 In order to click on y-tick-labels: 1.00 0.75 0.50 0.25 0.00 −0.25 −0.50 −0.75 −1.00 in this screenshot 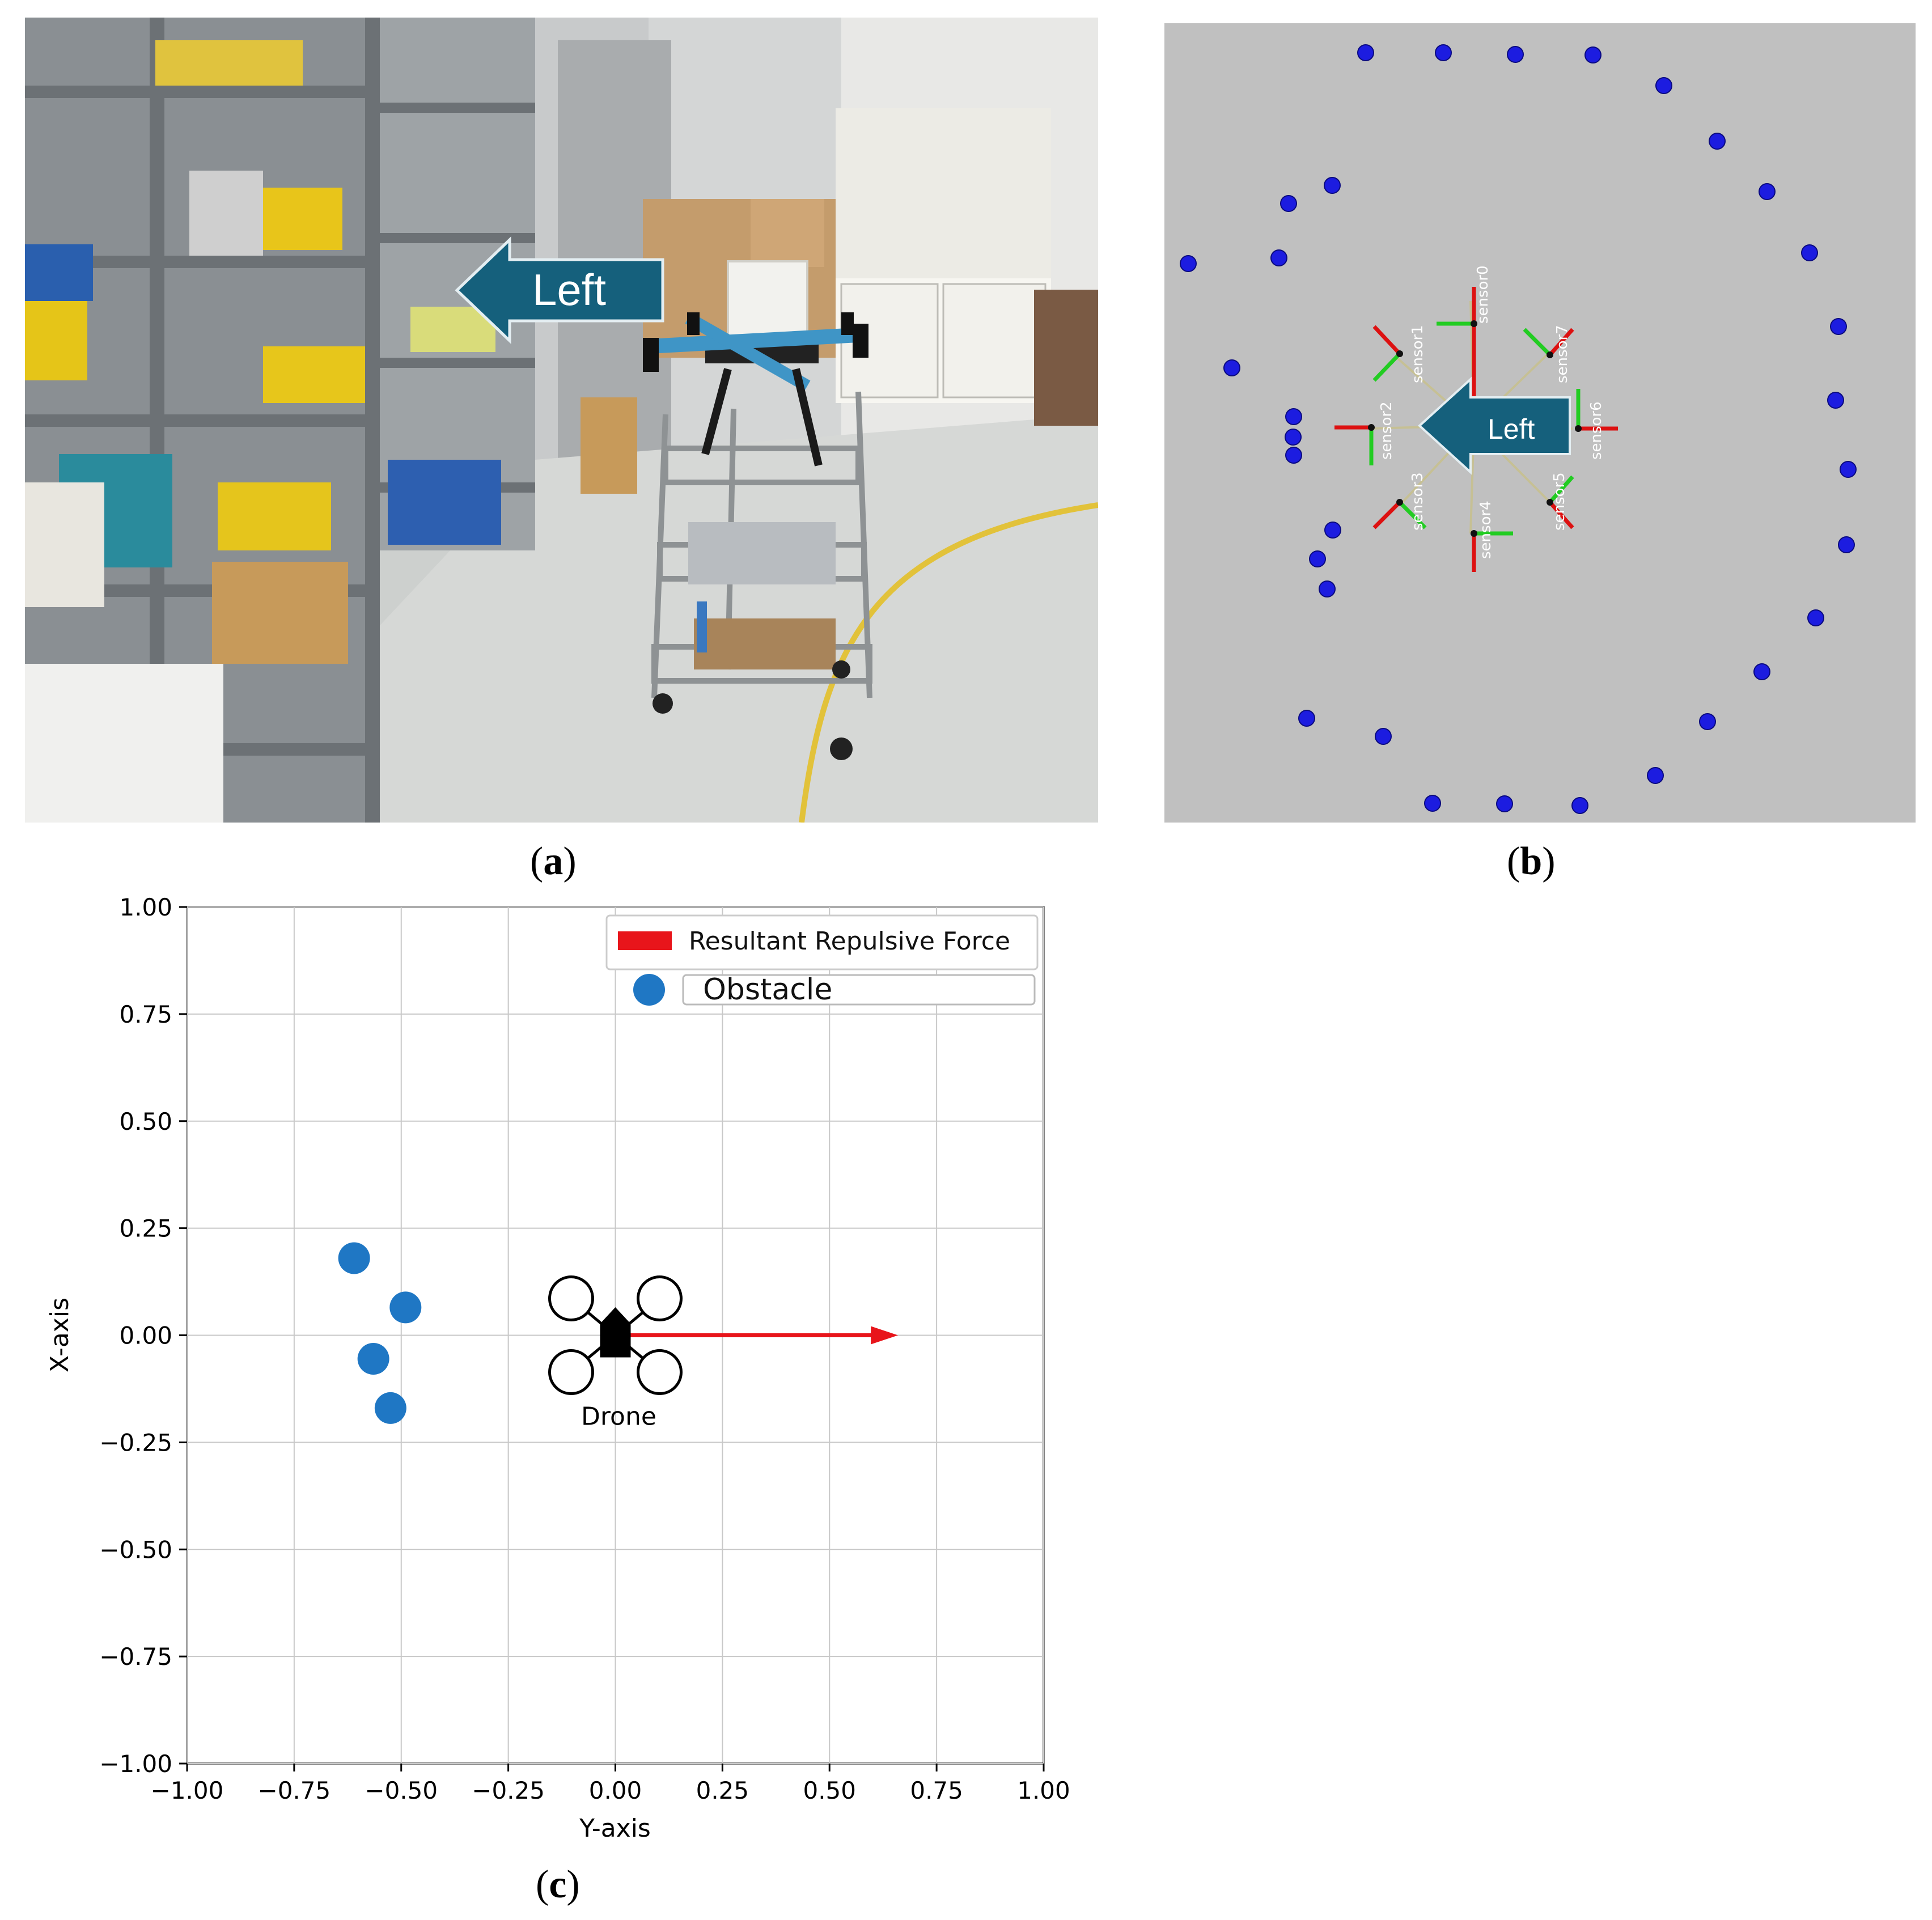, I will do `click(143, 1336)`.